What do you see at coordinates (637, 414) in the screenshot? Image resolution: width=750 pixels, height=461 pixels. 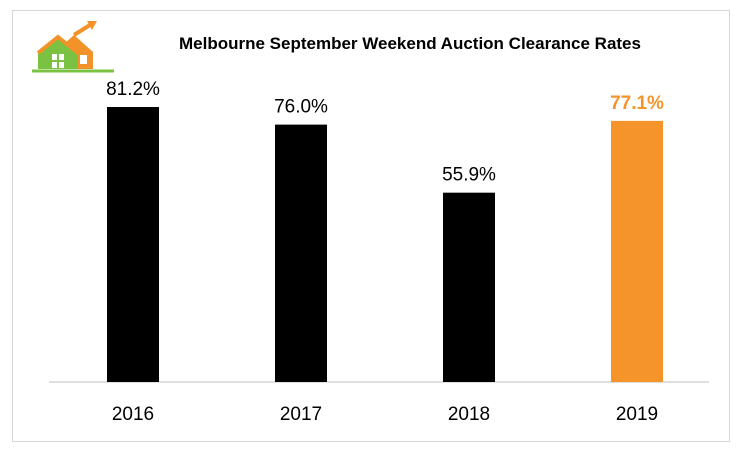 I see `x-tick-label-2019: 2019` at bounding box center [637, 414].